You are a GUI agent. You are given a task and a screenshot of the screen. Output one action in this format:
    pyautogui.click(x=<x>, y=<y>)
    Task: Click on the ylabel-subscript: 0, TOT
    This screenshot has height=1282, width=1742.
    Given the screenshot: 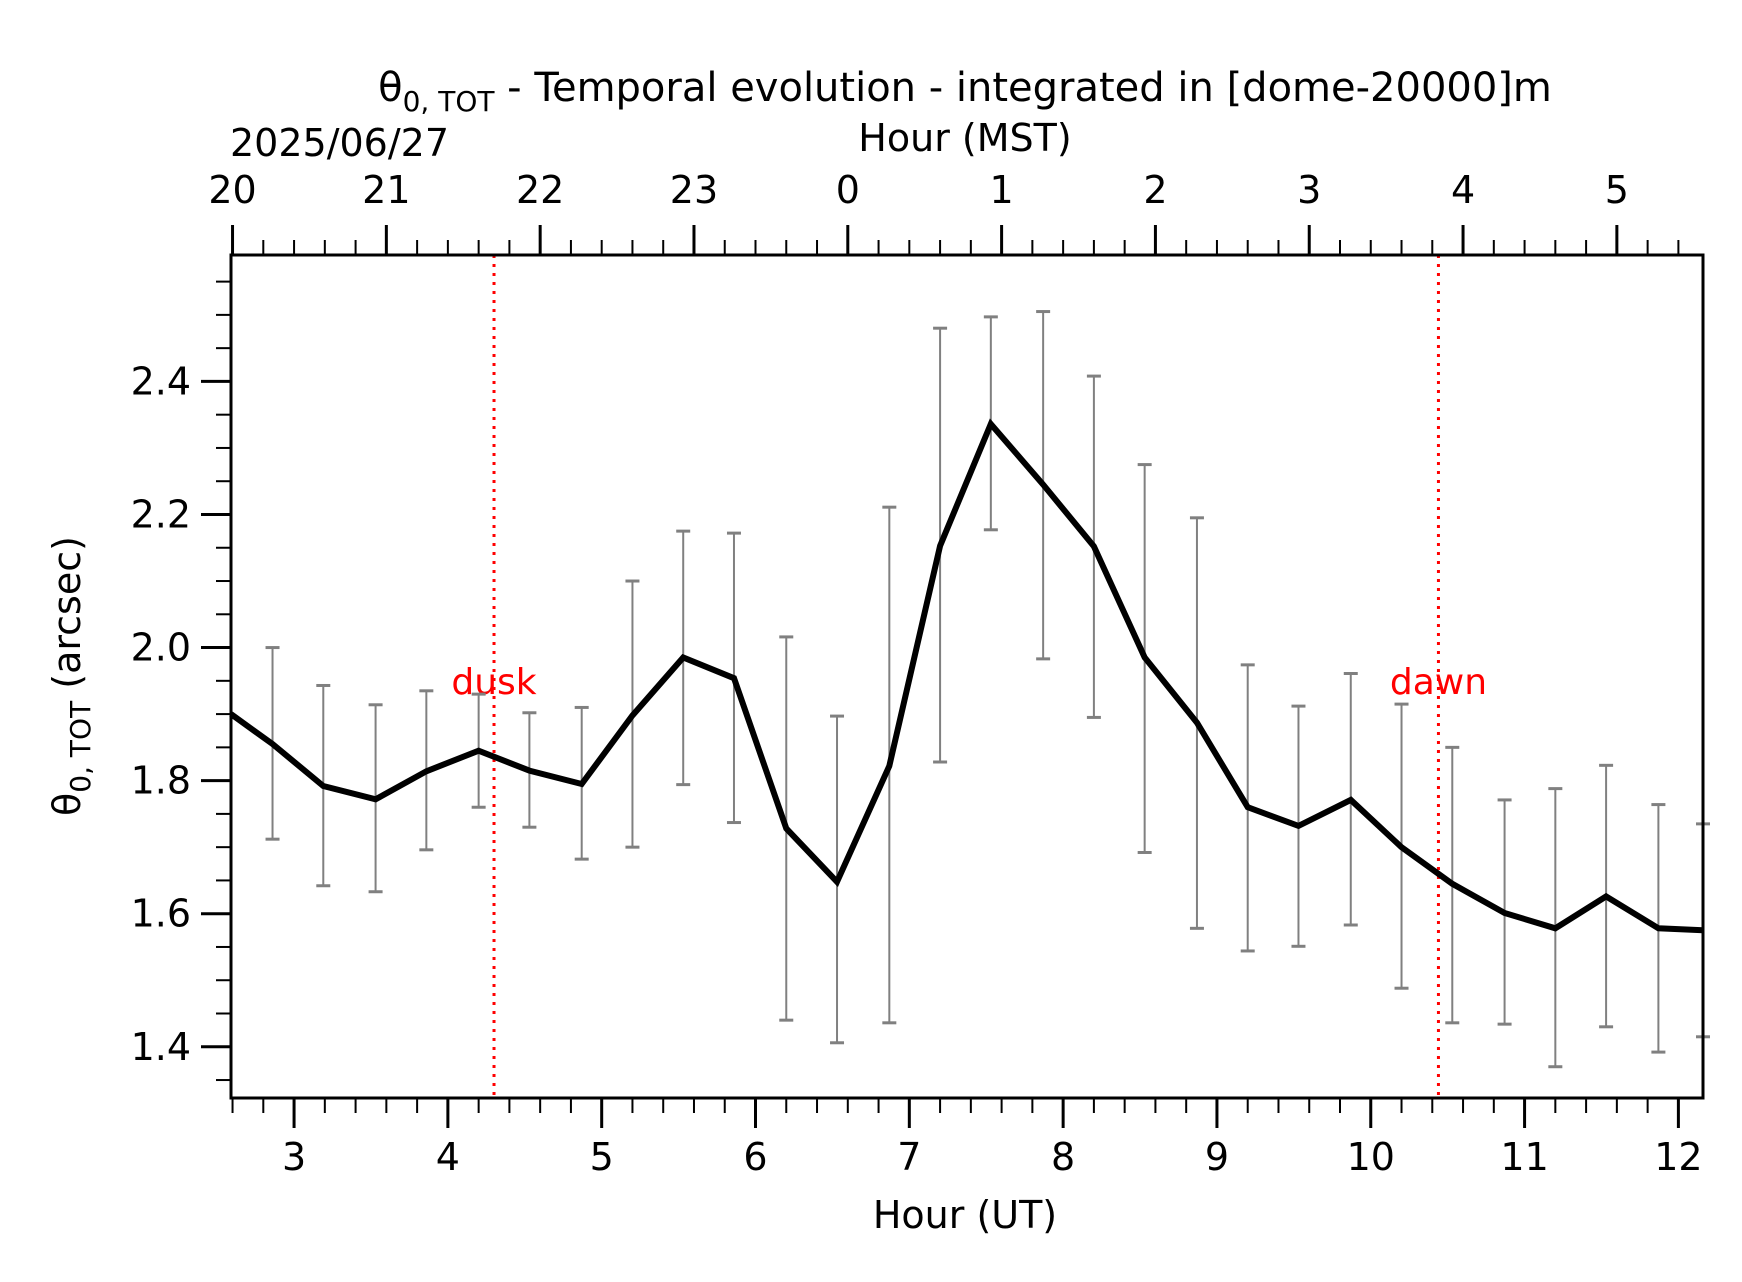 What is the action you would take?
    pyautogui.click(x=80, y=746)
    